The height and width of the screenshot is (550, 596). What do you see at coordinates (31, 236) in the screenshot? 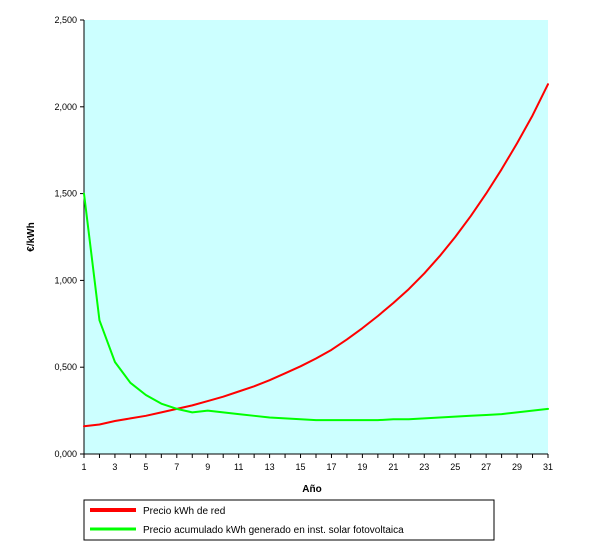
I see `y-axis-title: €/kWh` at bounding box center [31, 236].